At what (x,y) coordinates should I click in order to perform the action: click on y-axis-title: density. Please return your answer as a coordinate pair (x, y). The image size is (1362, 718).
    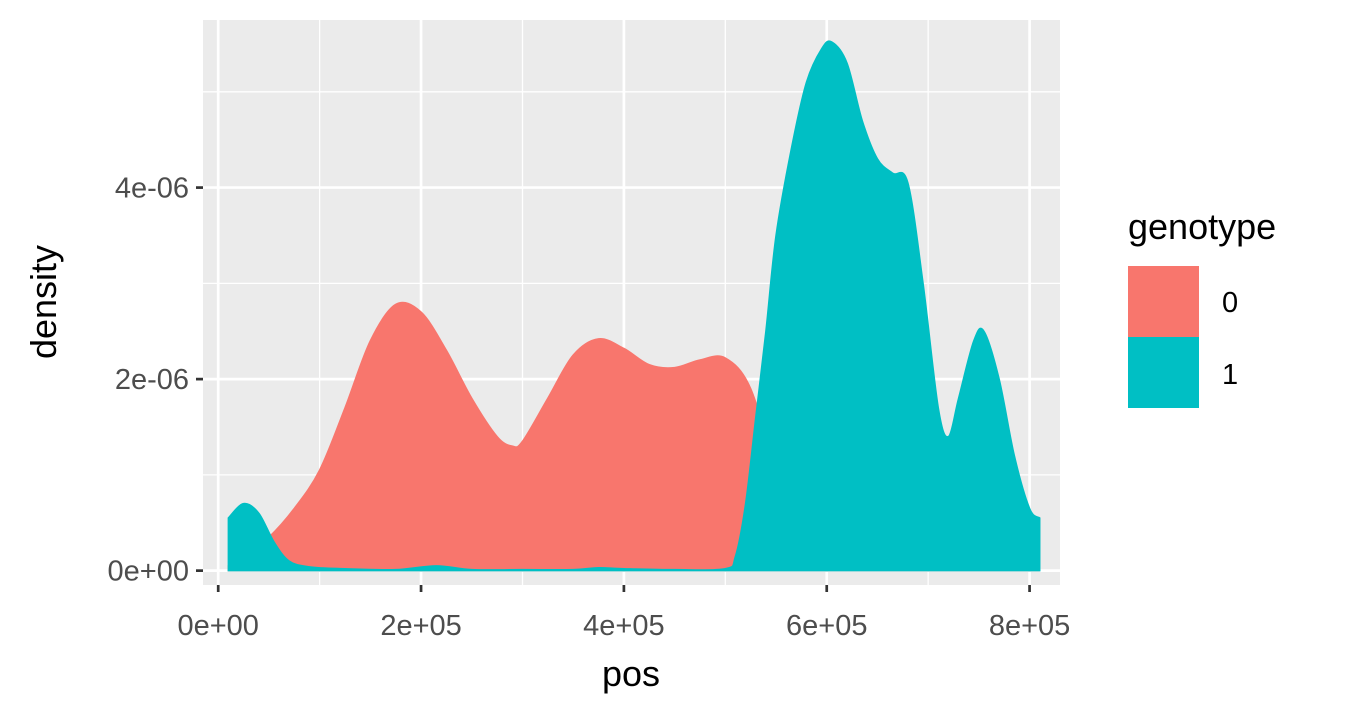
    Looking at the image, I should click on (43, 302).